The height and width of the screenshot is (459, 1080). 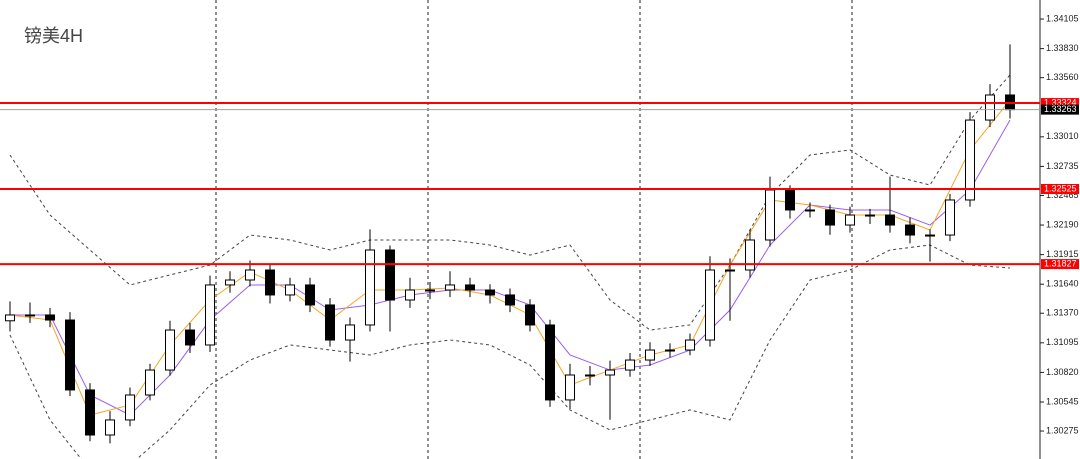 What do you see at coordinates (1062, 195) in the screenshot?
I see `y-tick-label: 1.32465` at bounding box center [1062, 195].